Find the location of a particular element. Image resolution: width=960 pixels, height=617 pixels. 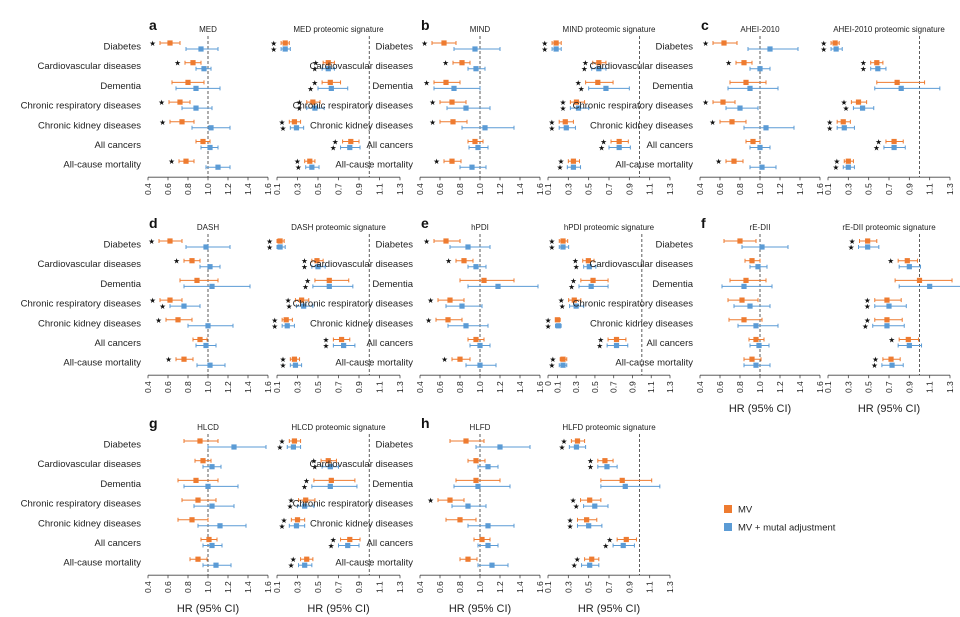

subplot-title: HLFD proteomic signature is located at coordinates (609, 427).